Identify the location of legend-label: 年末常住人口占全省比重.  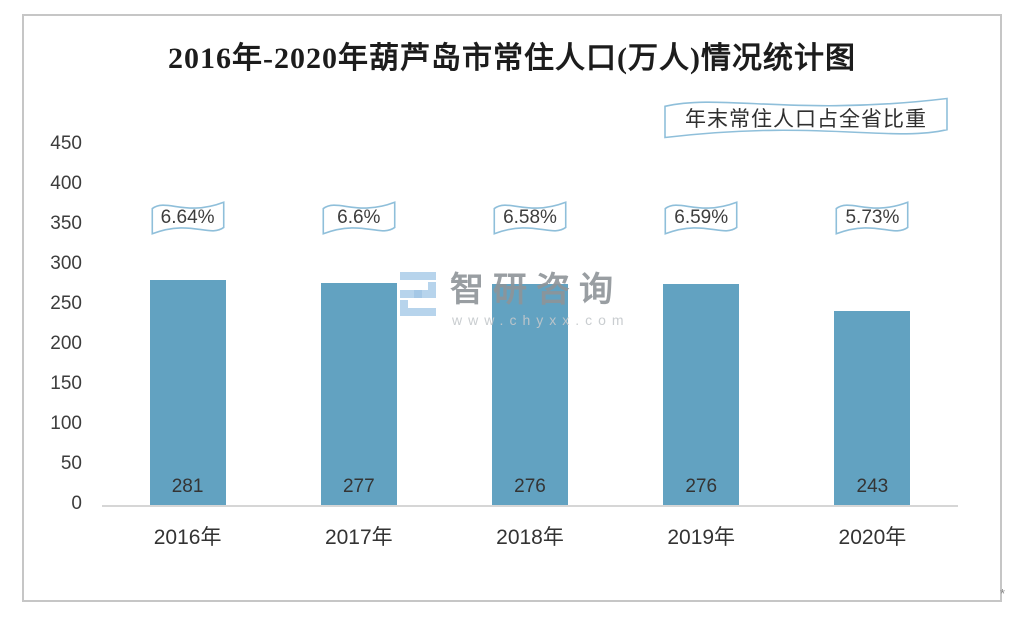
(806, 119).